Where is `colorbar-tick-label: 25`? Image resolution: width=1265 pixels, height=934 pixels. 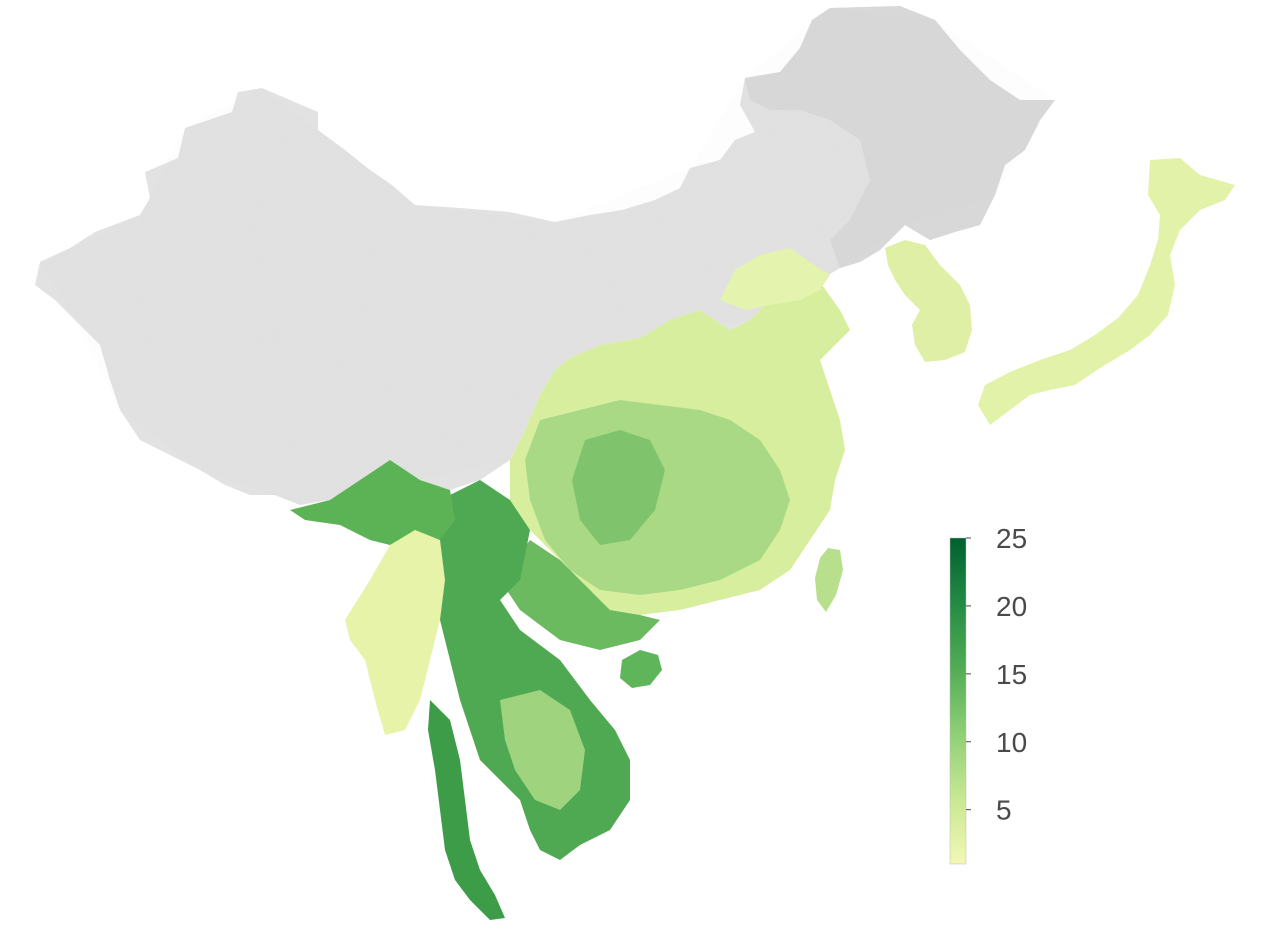
colorbar-tick-label: 25 is located at coordinates (1011, 538).